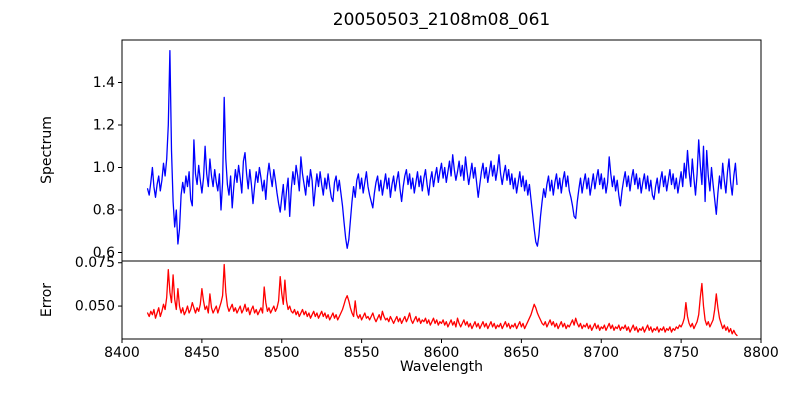 This screenshot has width=800, height=400. Describe the element at coordinates (104, 126) in the screenshot. I see `y-tick-label: 1.2` at that location.